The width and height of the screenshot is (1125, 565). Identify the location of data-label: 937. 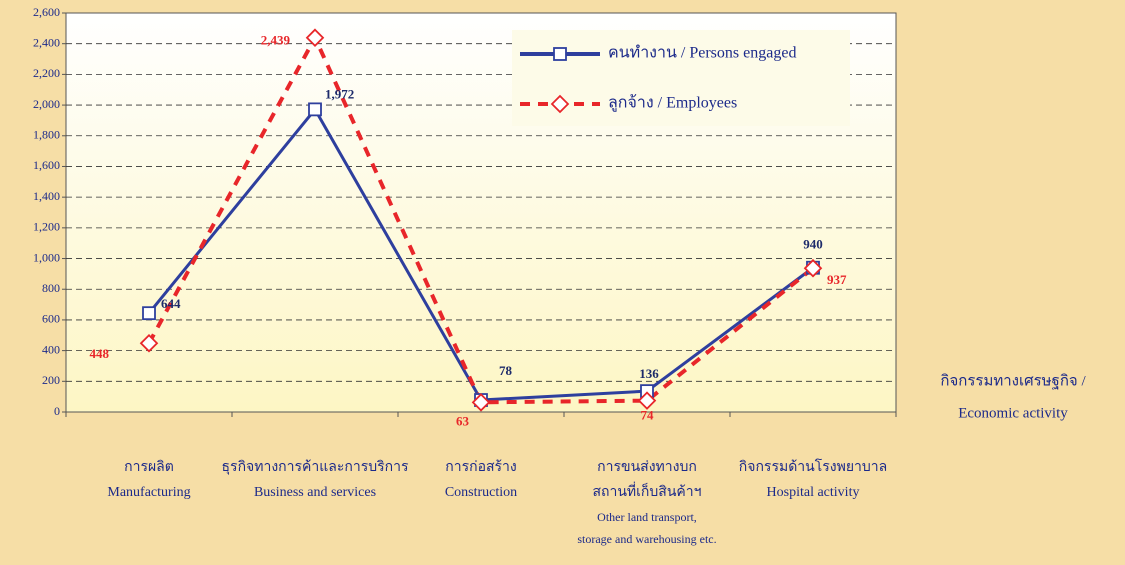
(837, 279).